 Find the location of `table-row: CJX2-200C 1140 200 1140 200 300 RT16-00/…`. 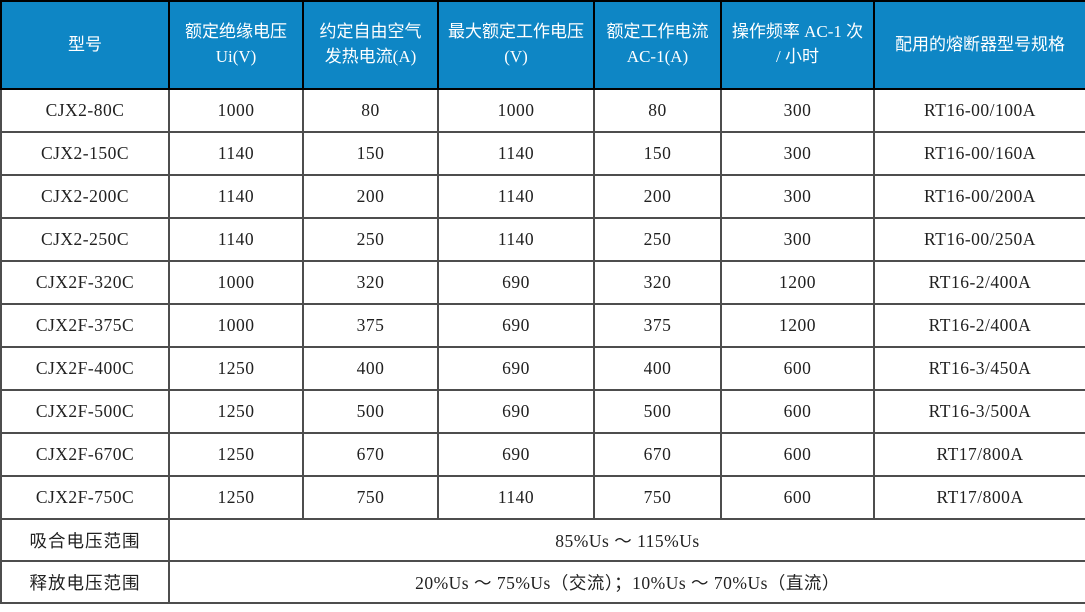

table-row: CJX2-200C 1140 200 1140 200 300 RT16-00/… is located at coordinates (542, 196).